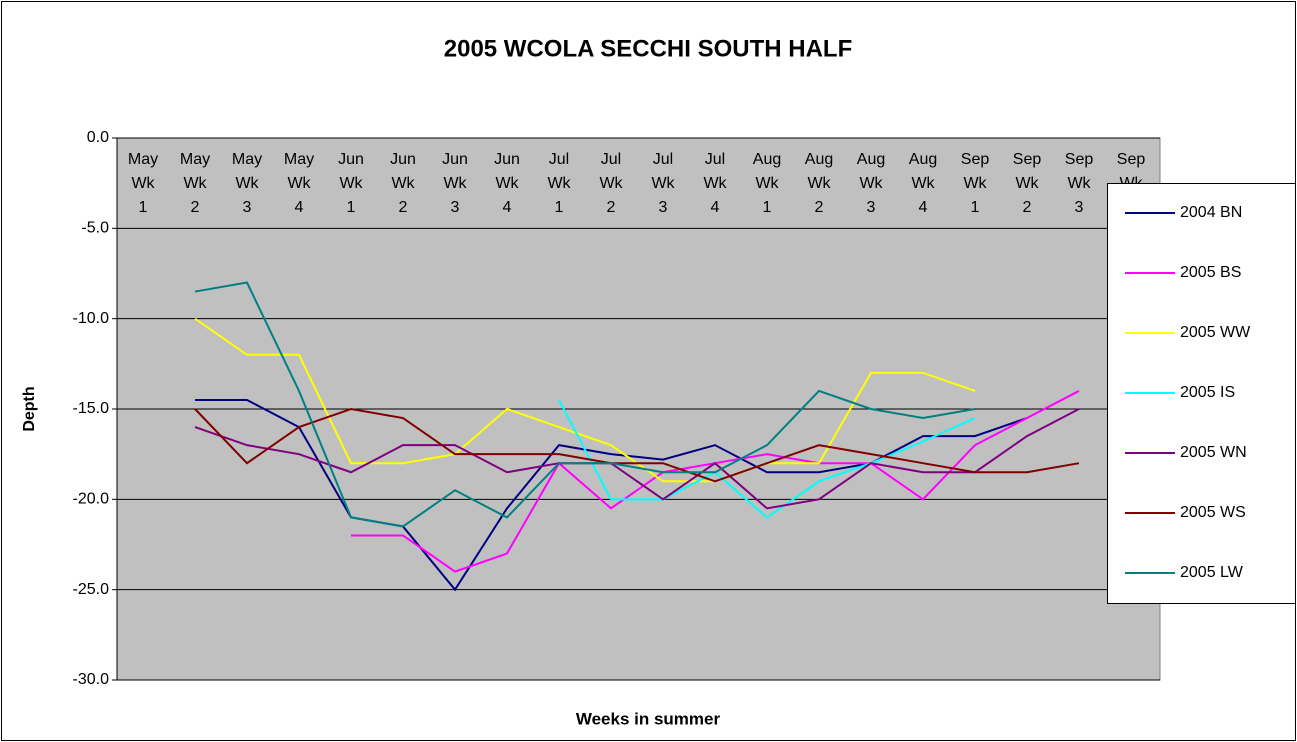  Describe the element at coordinates (559, 183) in the screenshot. I see `x-tick-label: Jul Wk 1` at that location.